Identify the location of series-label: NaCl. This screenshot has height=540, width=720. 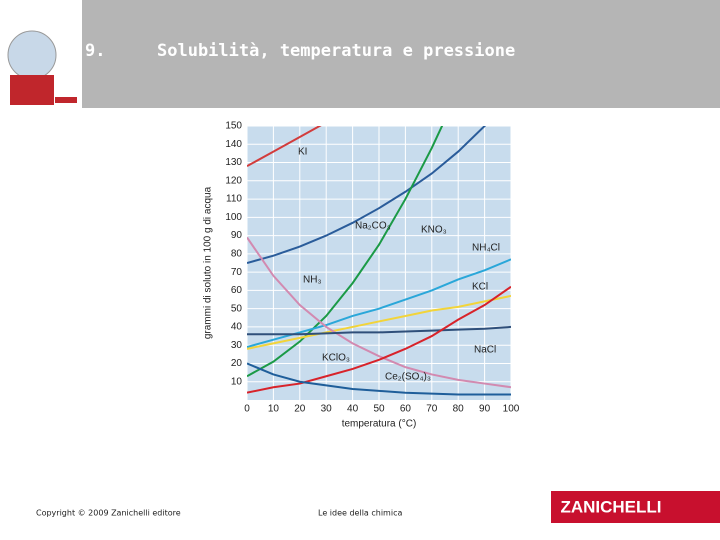
(485, 350).